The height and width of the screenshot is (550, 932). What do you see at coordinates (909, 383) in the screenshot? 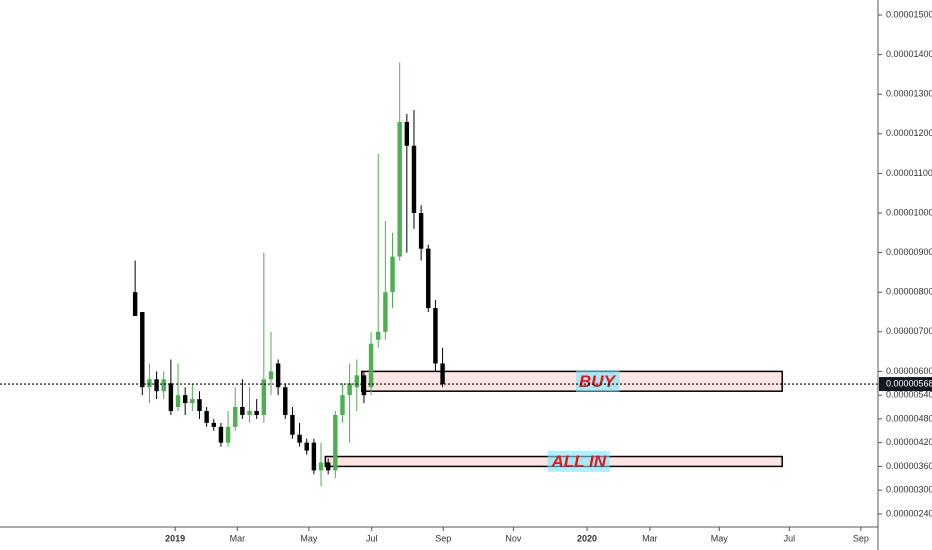
I see `last-price-label: 0.00000568` at bounding box center [909, 383].